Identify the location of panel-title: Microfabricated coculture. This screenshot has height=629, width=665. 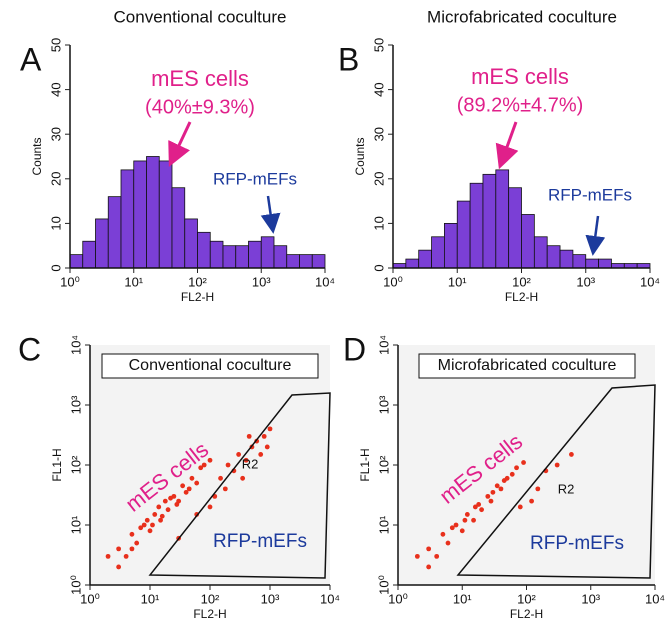
(522, 16).